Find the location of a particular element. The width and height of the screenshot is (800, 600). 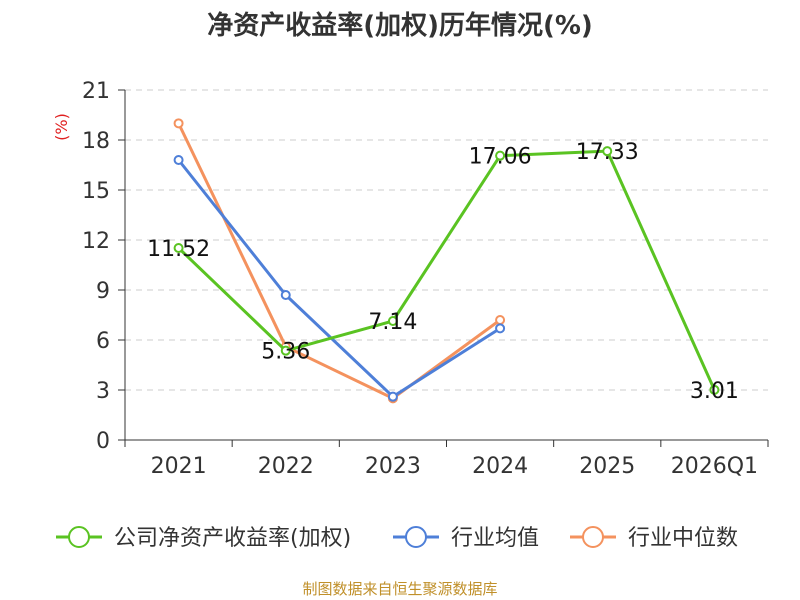

data-label: 7.14 is located at coordinates (392, 322).